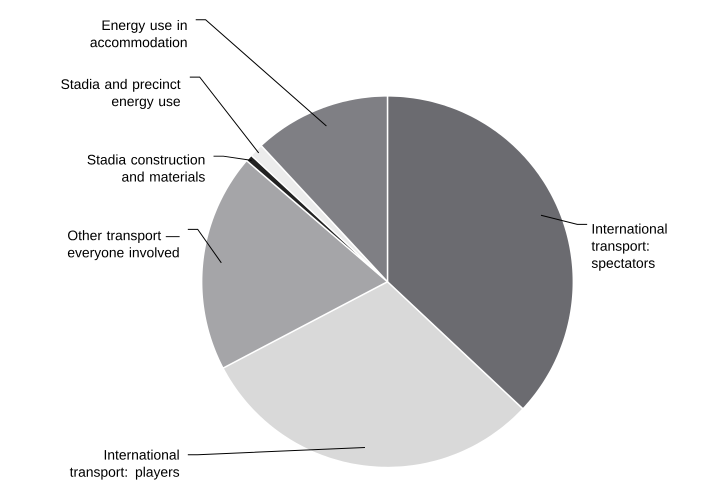  I want to click on slice-label: International transport: spectators, so click(629, 247).